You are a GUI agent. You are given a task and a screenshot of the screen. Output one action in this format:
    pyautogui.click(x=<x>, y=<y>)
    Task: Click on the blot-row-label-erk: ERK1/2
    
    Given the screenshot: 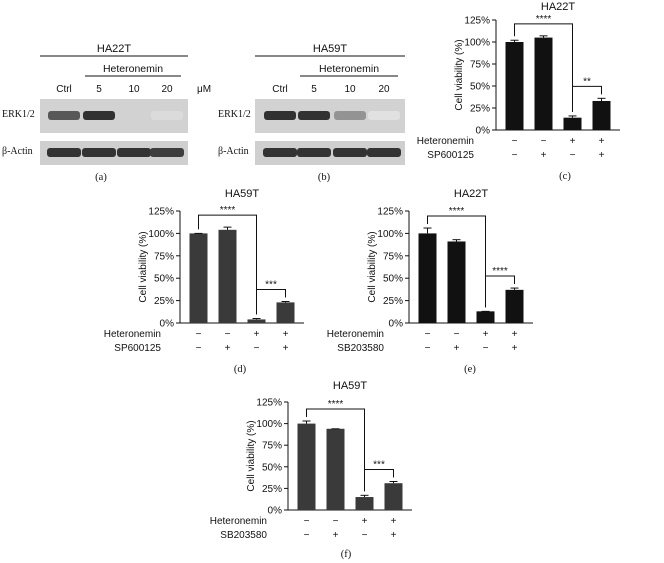 What is the action you would take?
    pyautogui.click(x=18, y=114)
    